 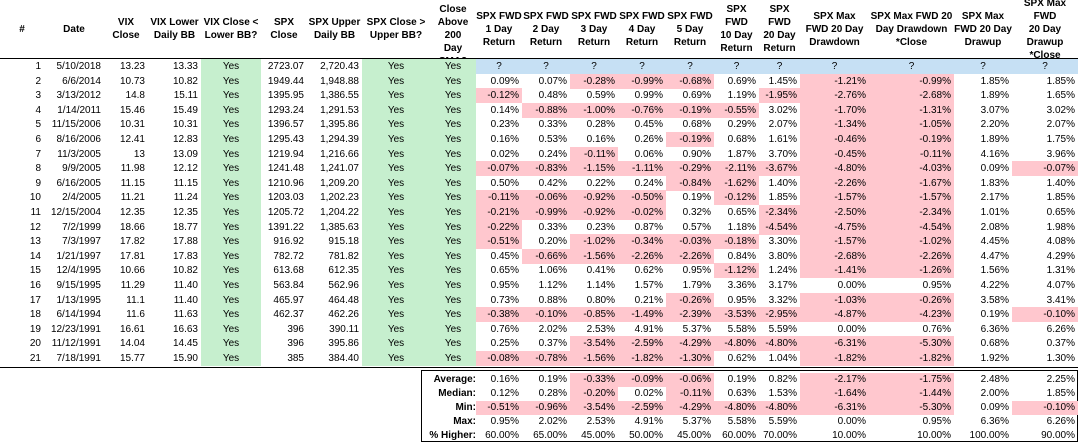 I want to click on row-number: 20, so click(x=35, y=343).